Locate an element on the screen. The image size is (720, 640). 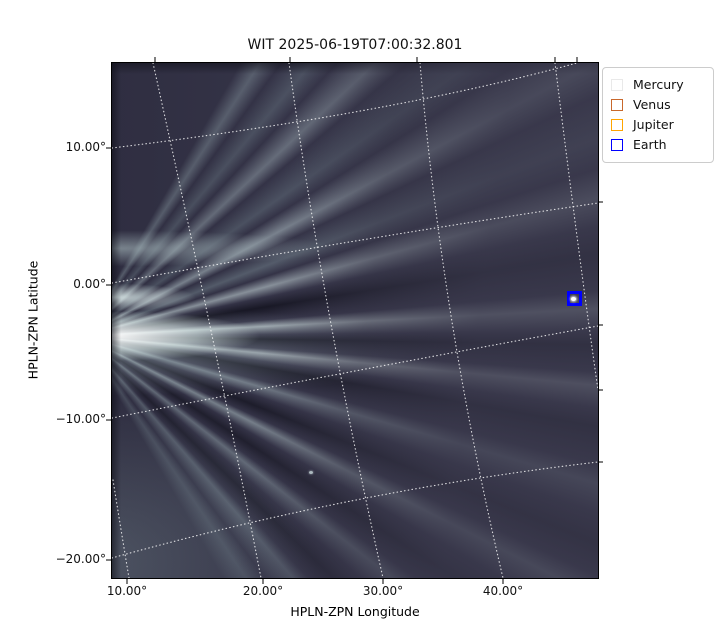
legend-label-earth: Earth is located at coordinates (650, 144).